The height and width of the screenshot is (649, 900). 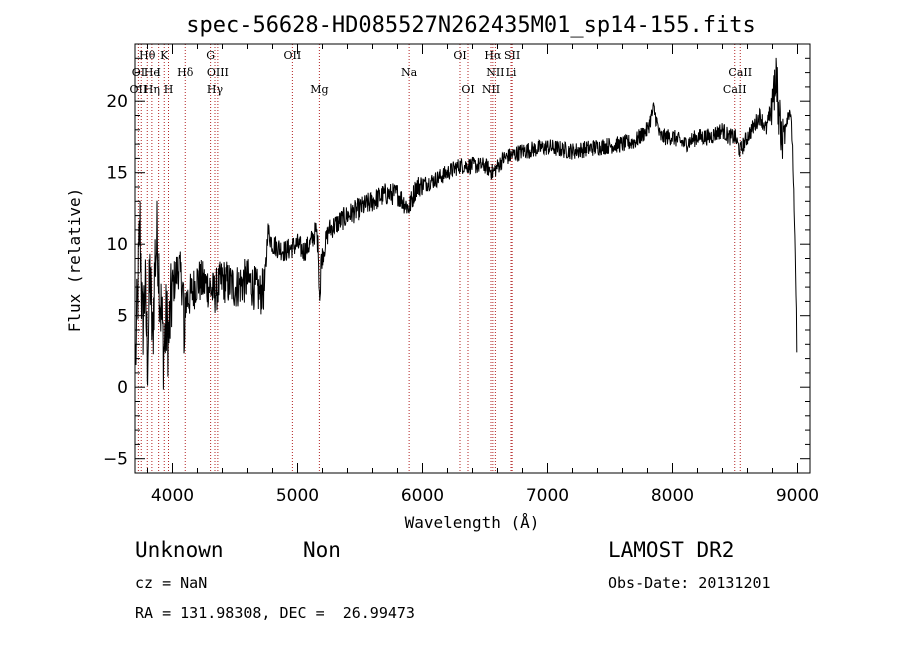 I want to click on survey-name: LAMOST DR2, so click(x=671, y=550).